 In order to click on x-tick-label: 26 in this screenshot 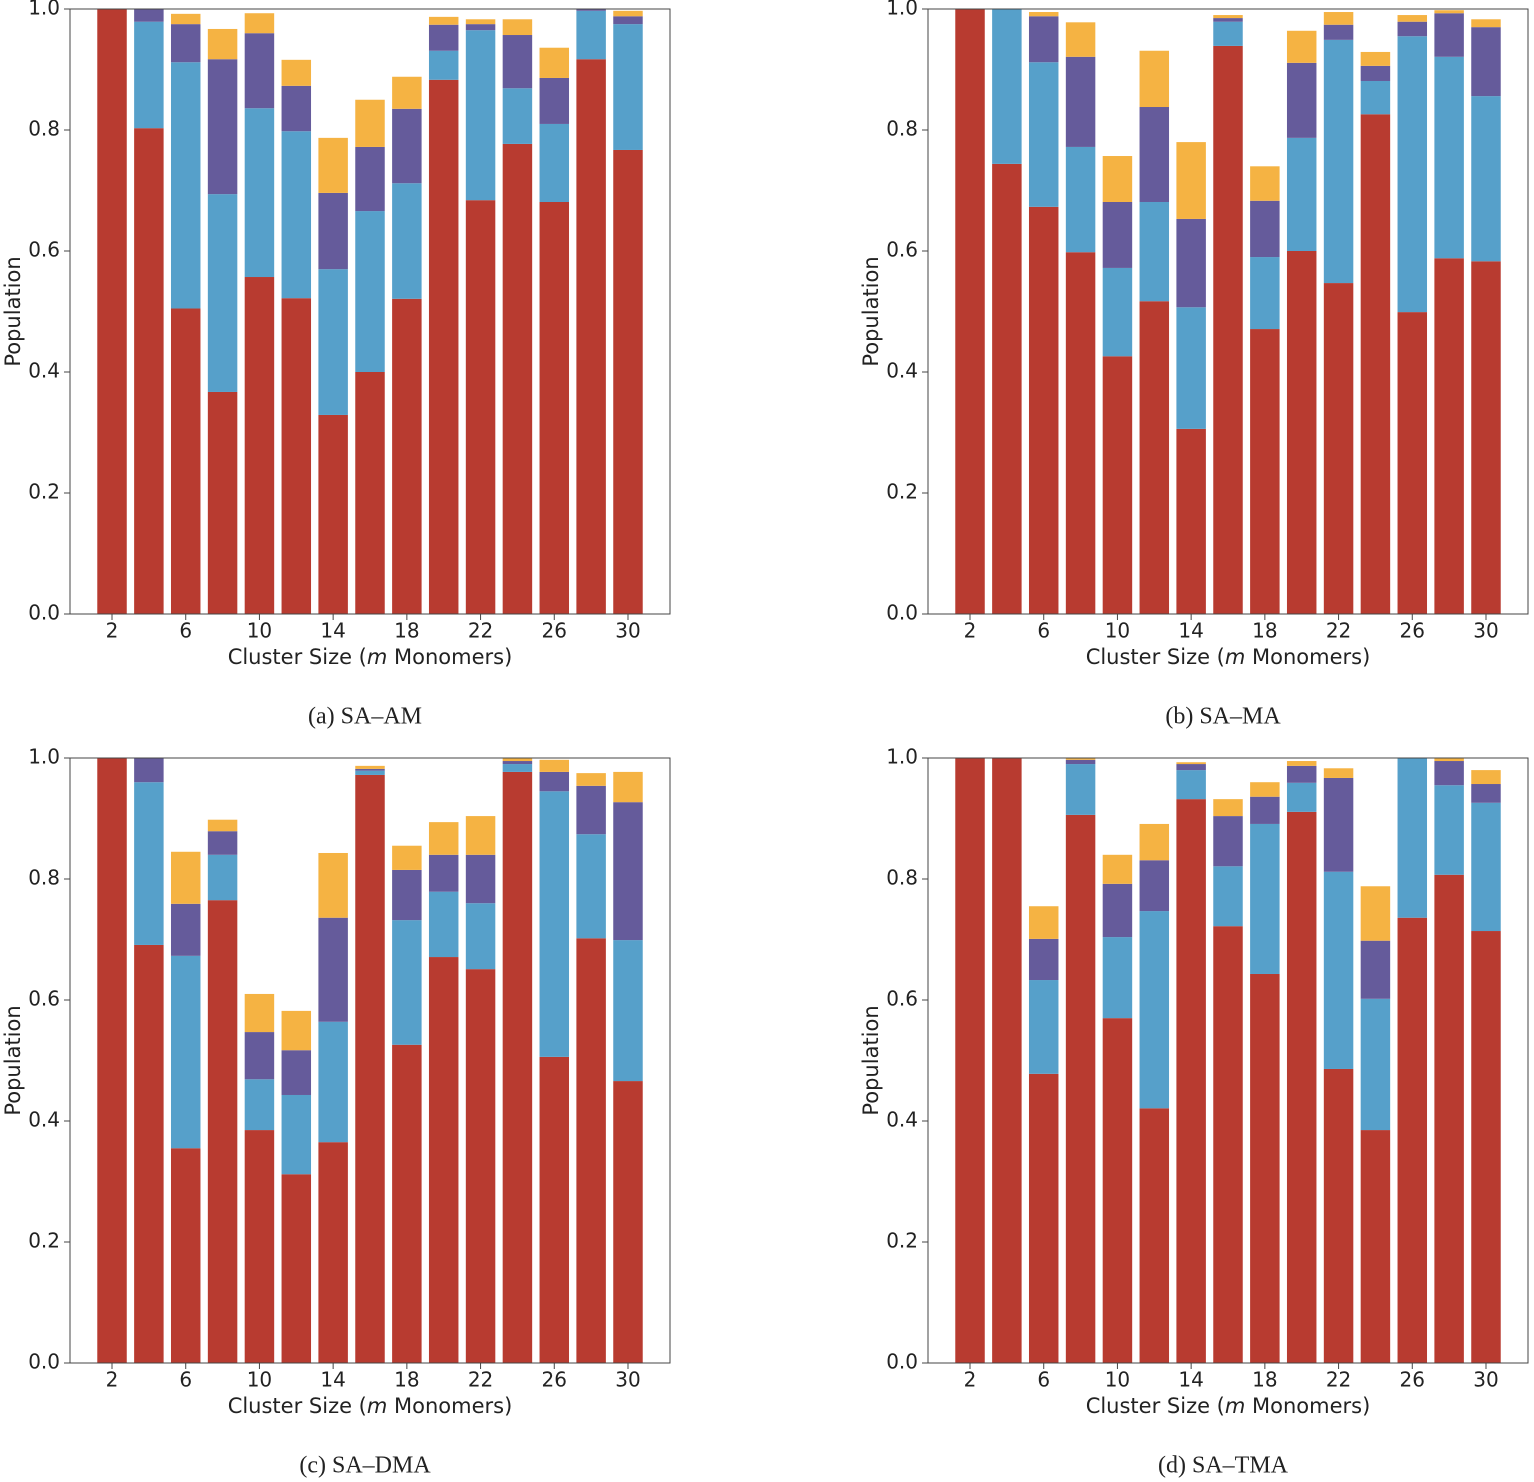, I will do `click(1412, 631)`.